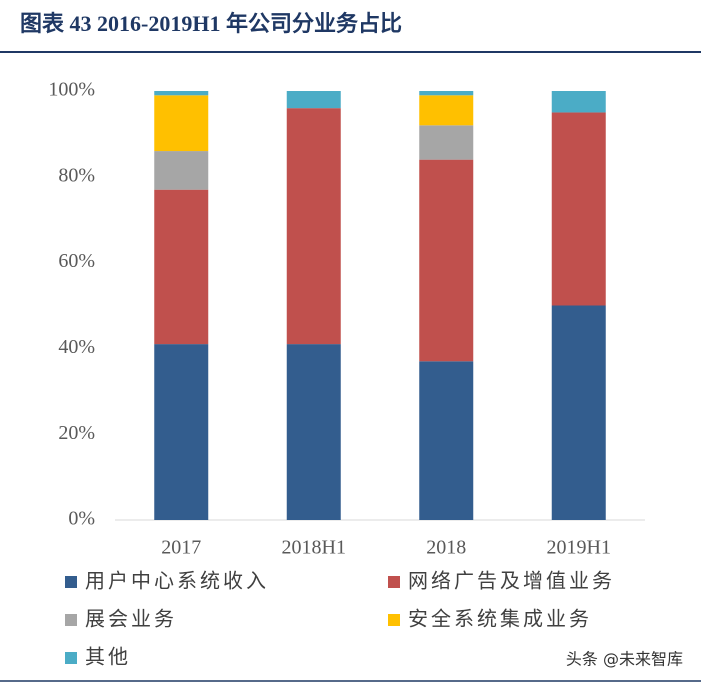  I want to click on y-tick-label: 0%, so click(81, 519).